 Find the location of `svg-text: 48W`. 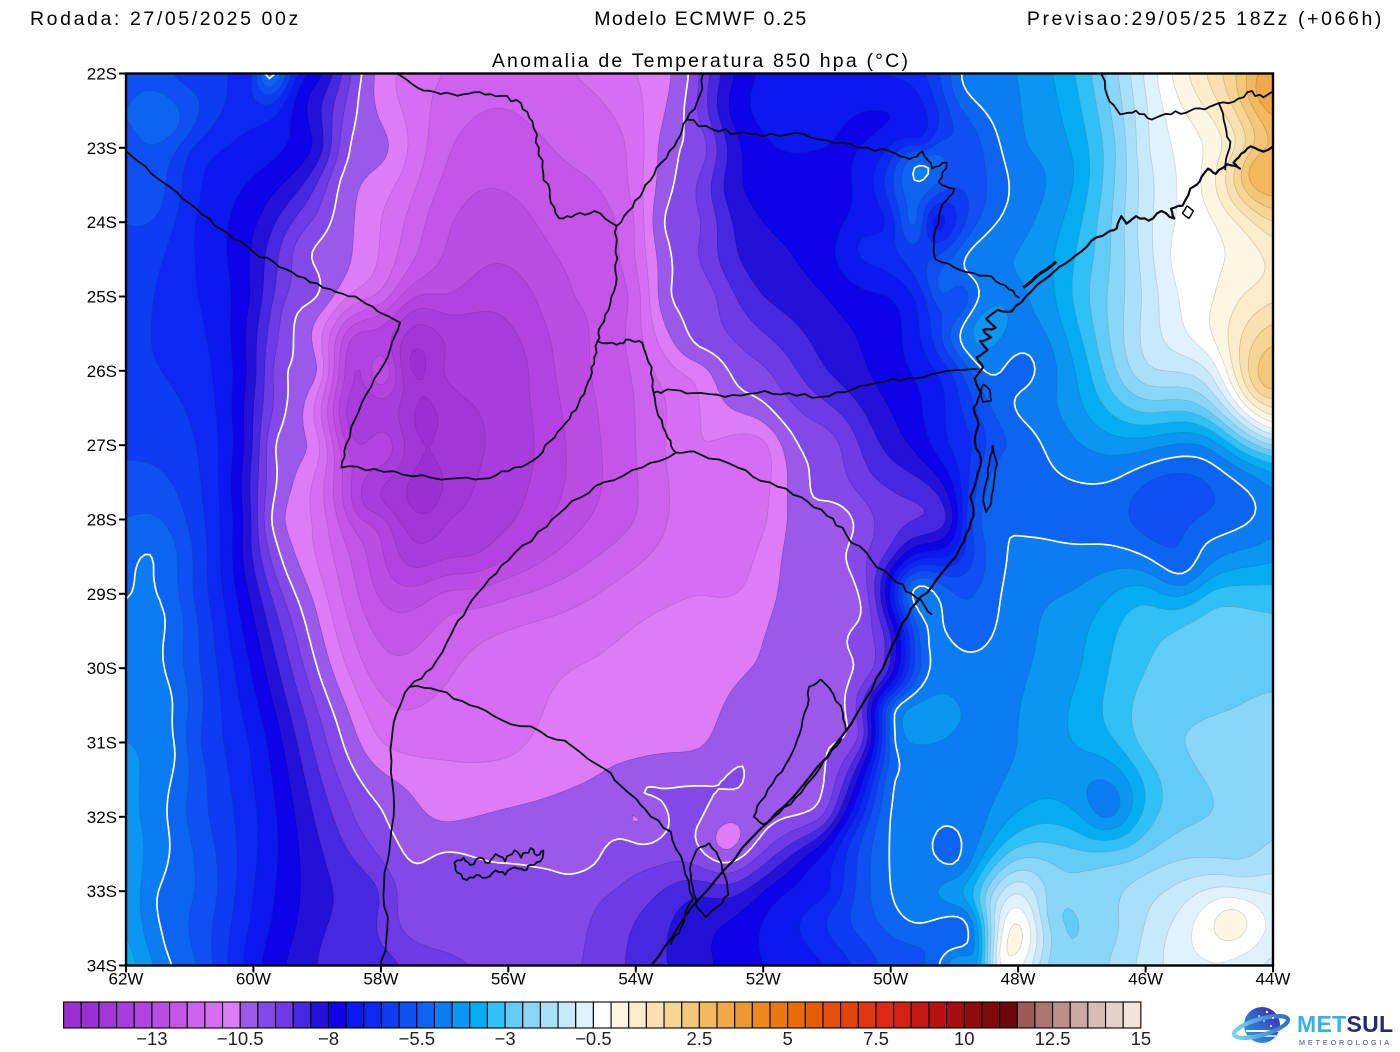

svg-text: 48W is located at coordinates (1018, 979).